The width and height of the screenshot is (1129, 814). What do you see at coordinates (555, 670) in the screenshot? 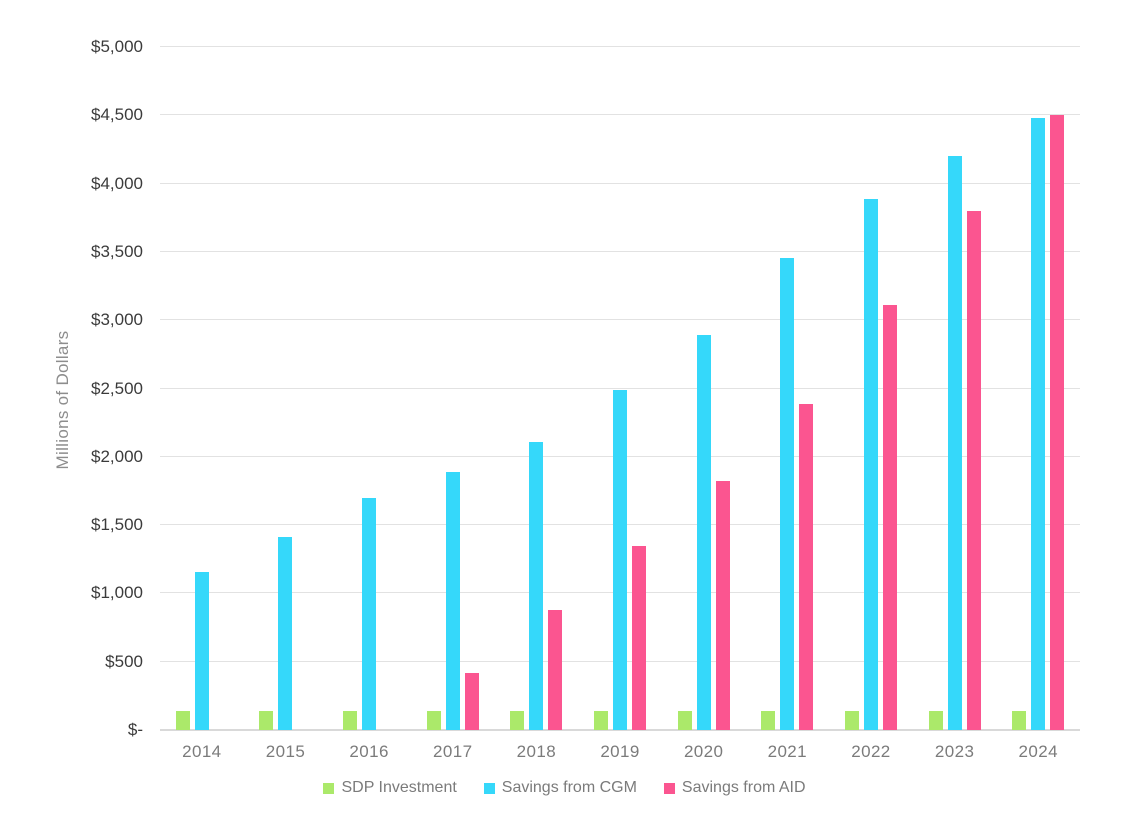
I see `bar-savings-from-aid-2018` at bounding box center [555, 670].